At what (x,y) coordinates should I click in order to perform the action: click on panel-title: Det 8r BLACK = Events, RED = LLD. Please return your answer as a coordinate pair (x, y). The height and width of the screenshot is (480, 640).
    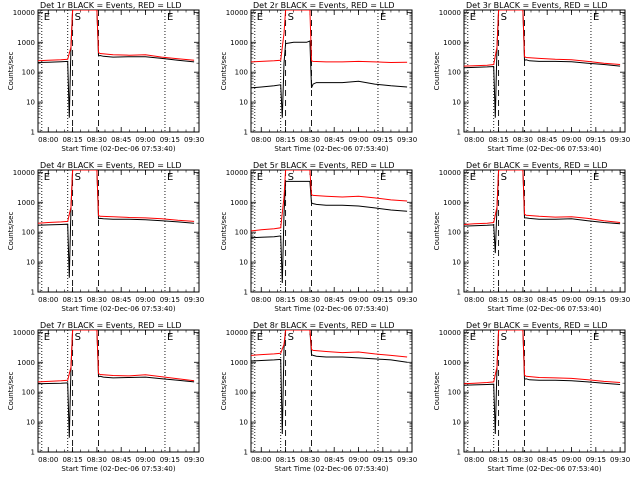
    Looking at the image, I should click on (324, 325).